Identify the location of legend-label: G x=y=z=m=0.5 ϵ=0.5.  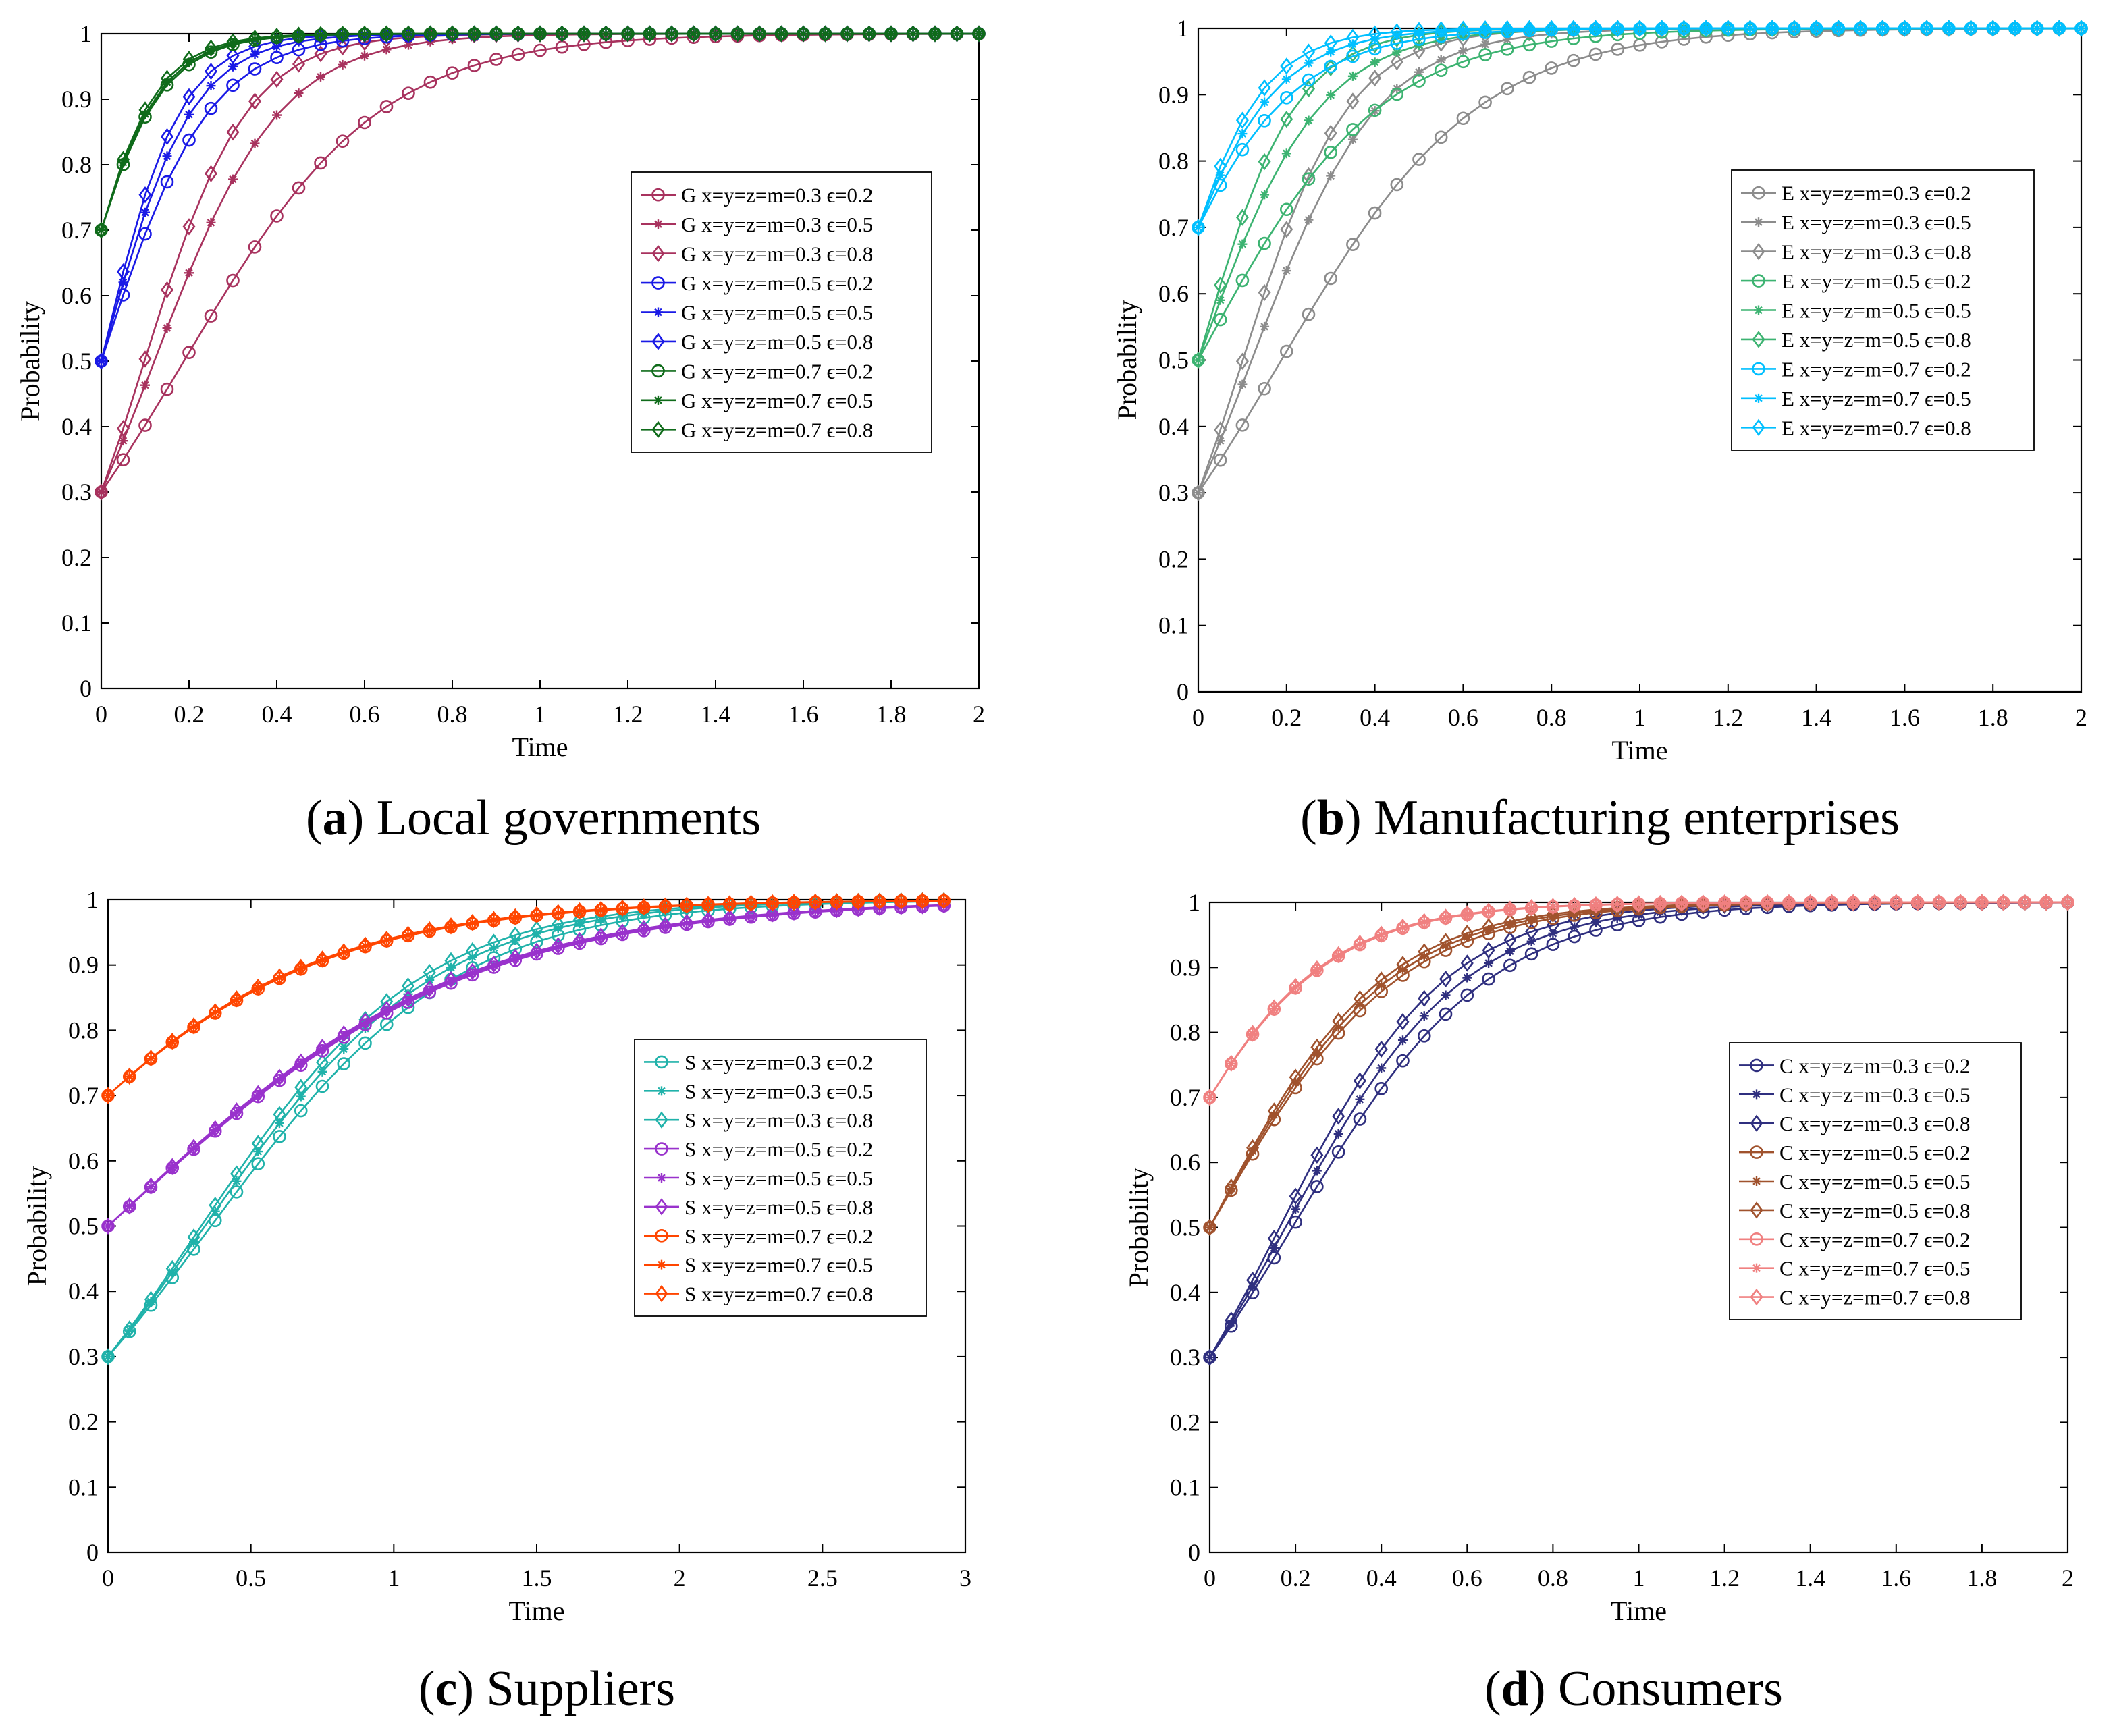
(777, 313).